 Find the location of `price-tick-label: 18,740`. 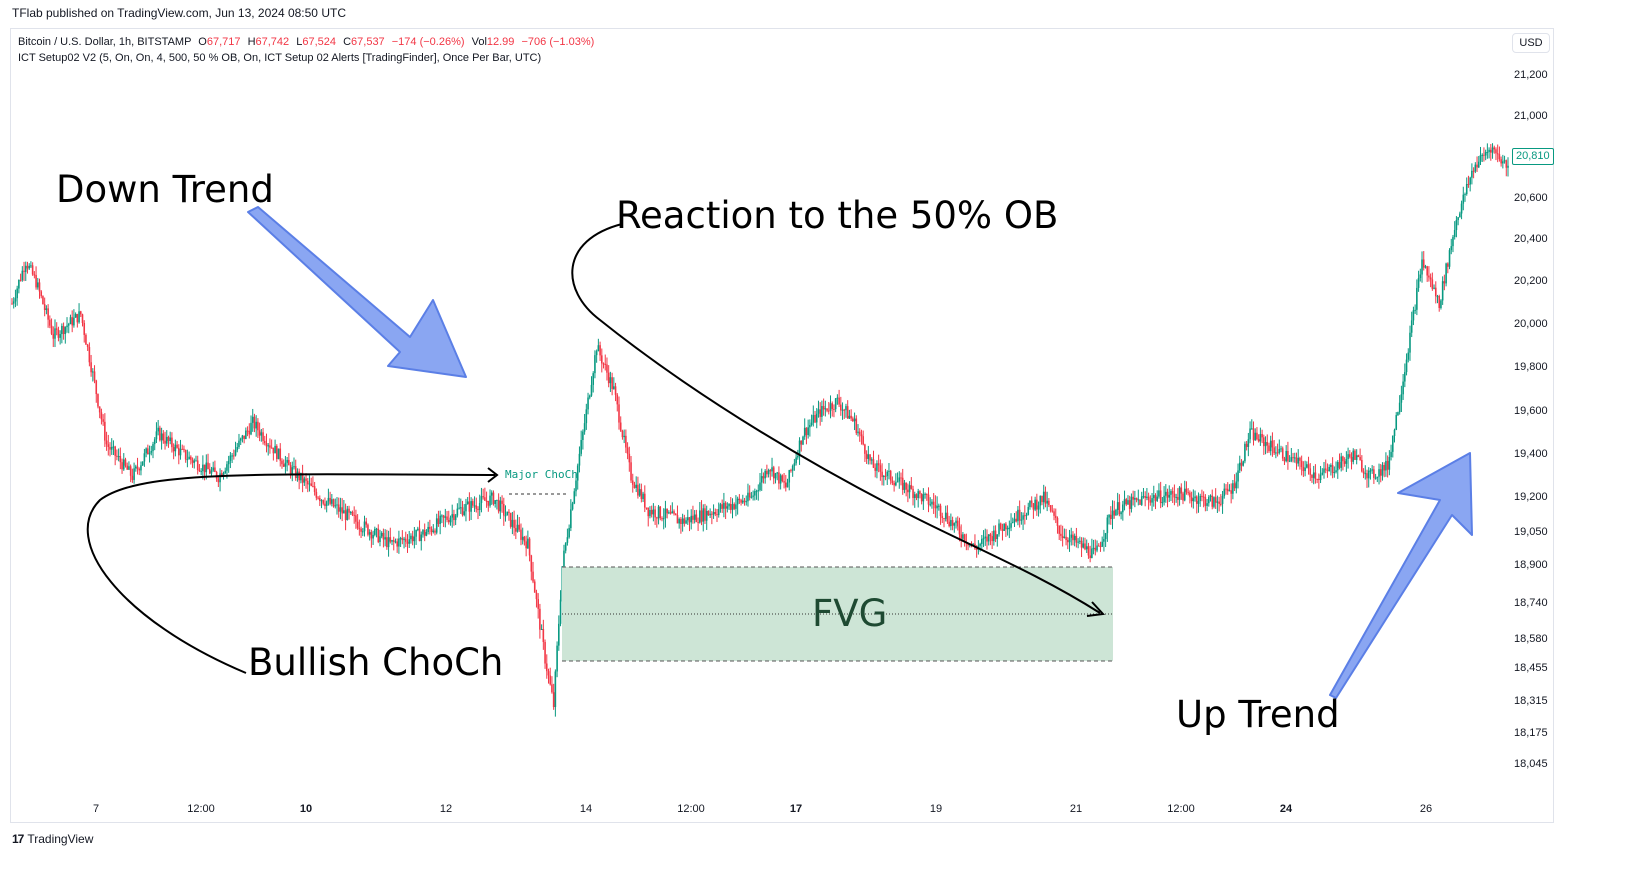

price-tick-label: 18,740 is located at coordinates (1531, 603).